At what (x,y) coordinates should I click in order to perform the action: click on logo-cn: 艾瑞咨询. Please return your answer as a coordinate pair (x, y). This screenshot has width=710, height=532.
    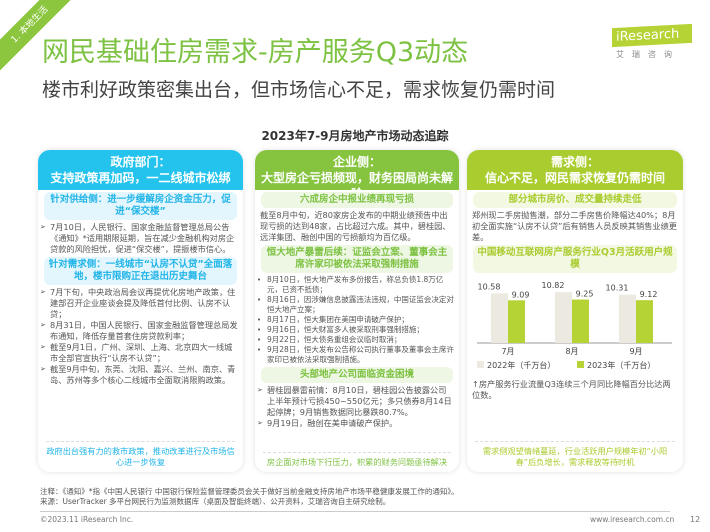
    Looking at the image, I should click on (648, 54).